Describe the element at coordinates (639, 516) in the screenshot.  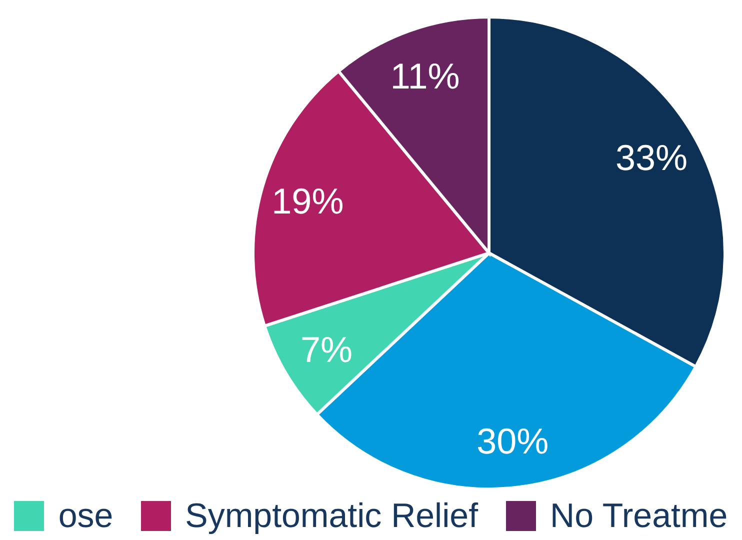
I see `legend-label: No Treatme` at that location.